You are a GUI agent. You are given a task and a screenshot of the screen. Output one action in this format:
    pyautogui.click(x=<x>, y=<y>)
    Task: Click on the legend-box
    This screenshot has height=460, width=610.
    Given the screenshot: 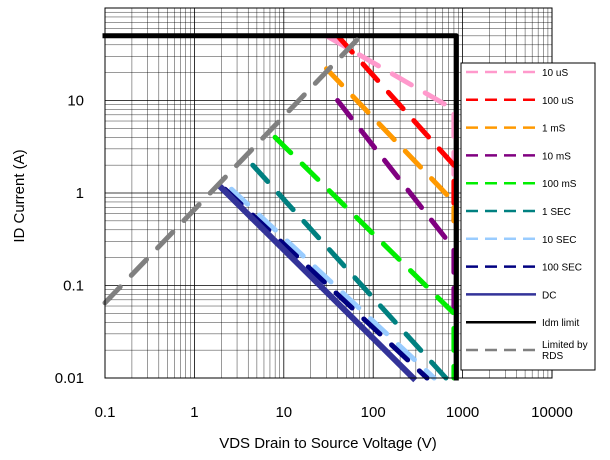 What is the action you would take?
    pyautogui.click(x=528, y=216)
    